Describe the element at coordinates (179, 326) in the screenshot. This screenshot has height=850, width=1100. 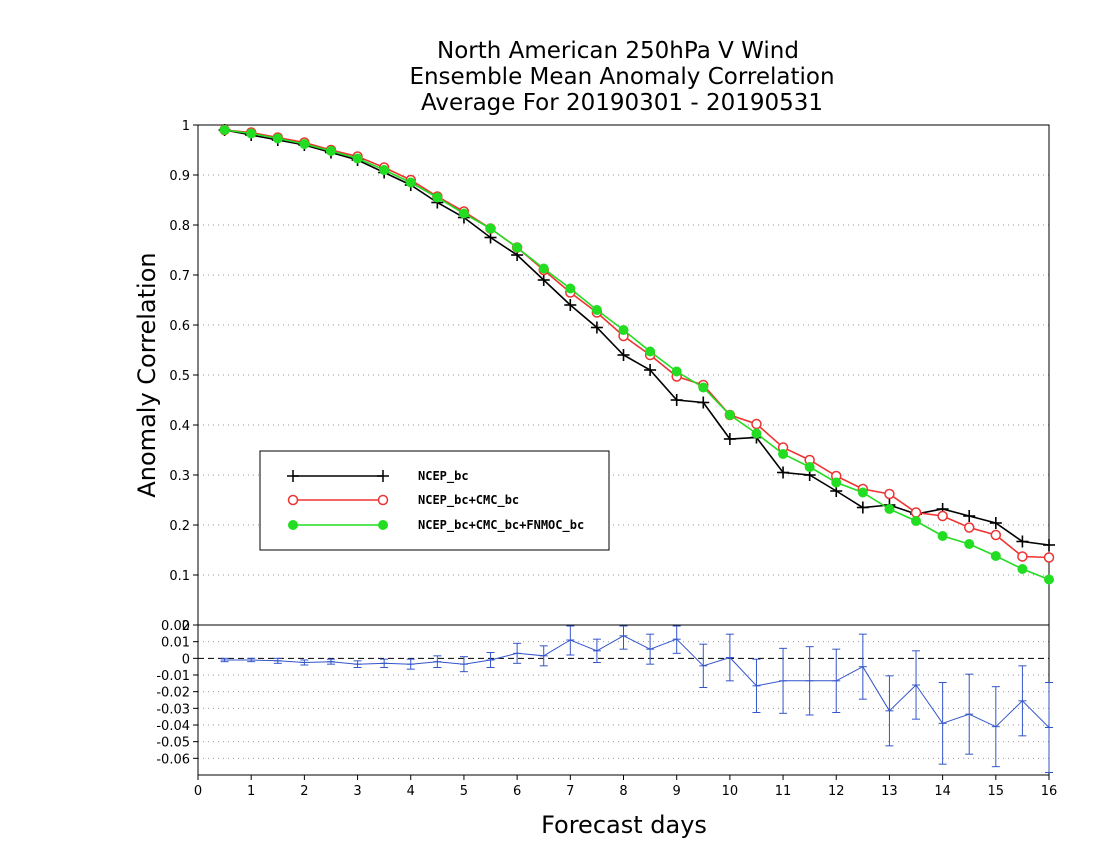
I see `top-y-tick-label: 0.6` at that location.